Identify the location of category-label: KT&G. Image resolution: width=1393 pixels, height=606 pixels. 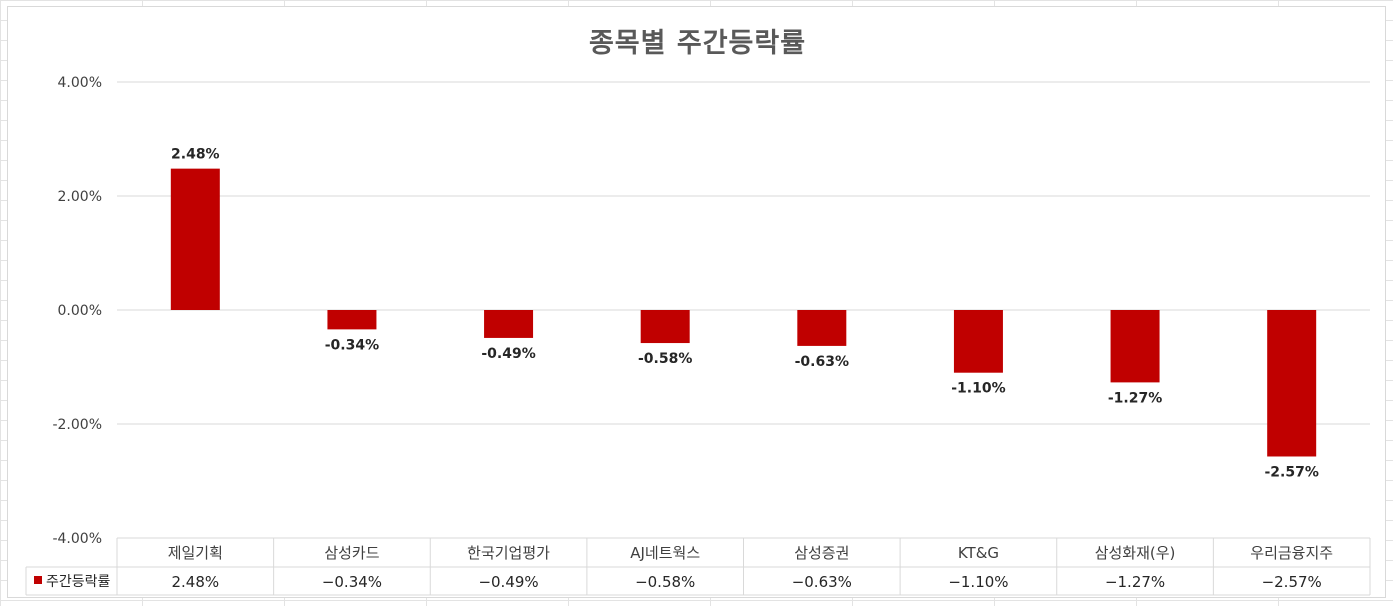
(978, 553).